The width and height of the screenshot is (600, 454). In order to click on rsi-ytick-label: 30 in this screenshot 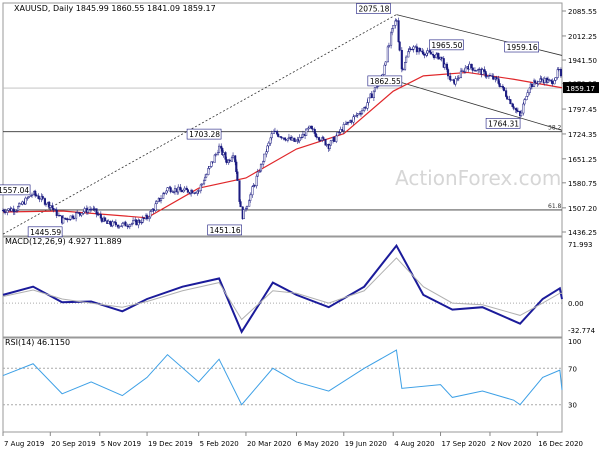, I will do `click(572, 406)`.